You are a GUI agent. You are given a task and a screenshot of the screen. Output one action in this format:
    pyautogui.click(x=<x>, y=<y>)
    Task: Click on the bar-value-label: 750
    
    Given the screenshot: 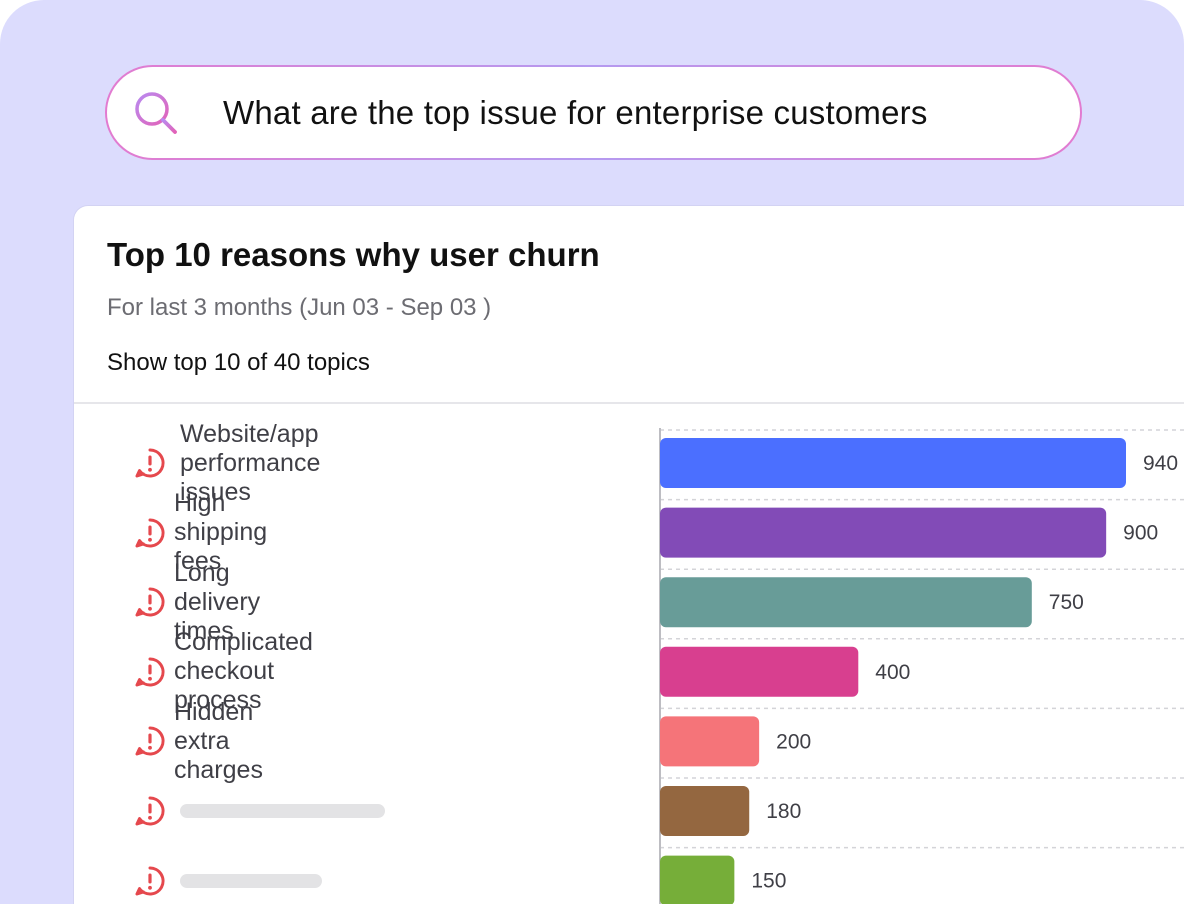 What is the action you would take?
    pyautogui.click(x=1066, y=602)
    